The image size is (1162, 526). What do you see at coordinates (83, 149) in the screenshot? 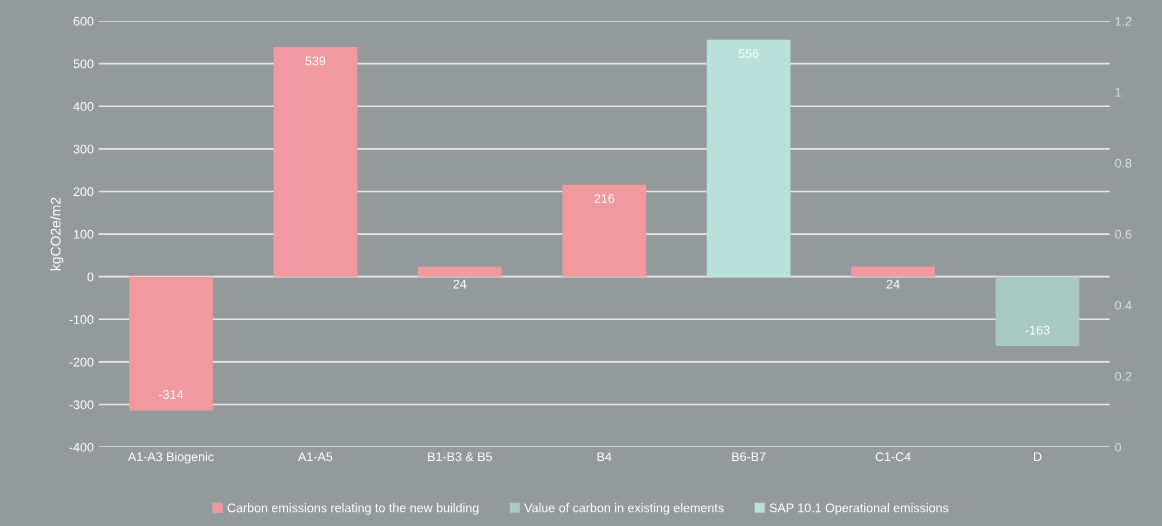
I see `y-tick-label: 300` at bounding box center [83, 149].